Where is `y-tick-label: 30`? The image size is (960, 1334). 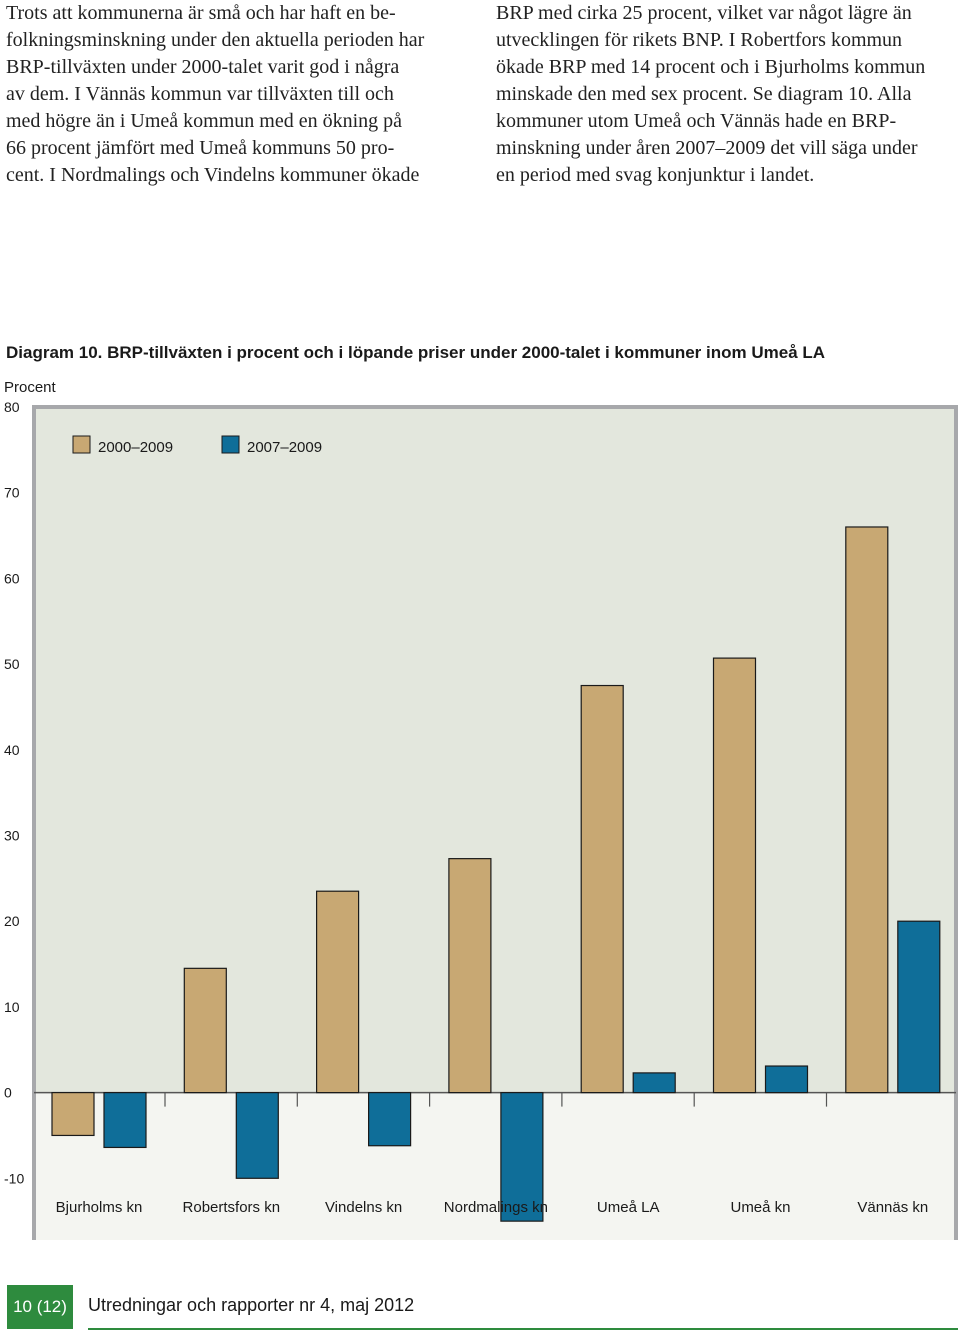
y-tick-label: 30 is located at coordinates (12, 836).